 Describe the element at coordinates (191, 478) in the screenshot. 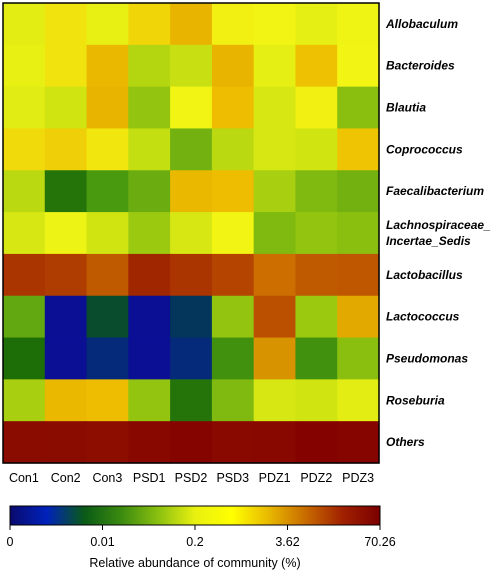

I see `column-label: PSD2` at that location.